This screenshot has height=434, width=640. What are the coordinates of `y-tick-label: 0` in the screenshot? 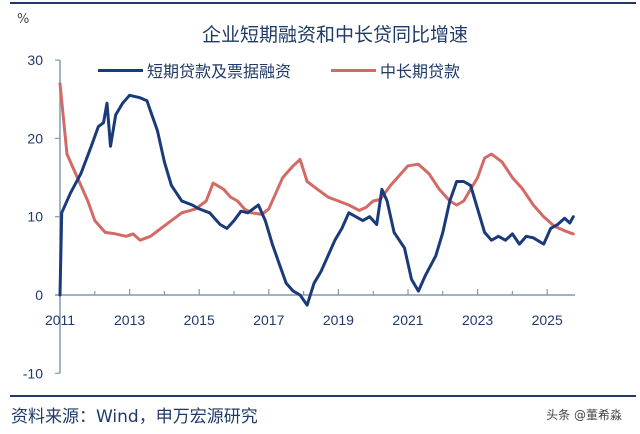 It's located at (39, 295).